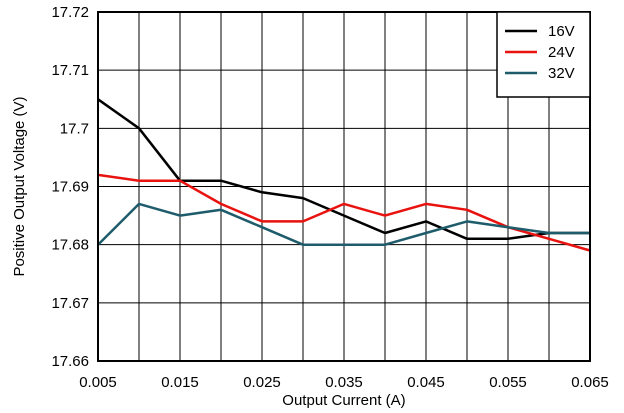  I want to click on x-tick-label: 0.065, so click(590, 382).